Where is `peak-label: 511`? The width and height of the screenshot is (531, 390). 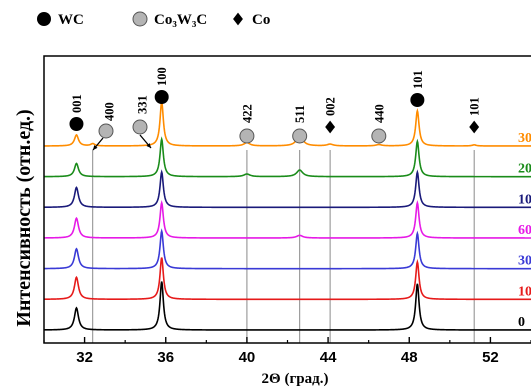 peak-label: 511 is located at coordinates (300, 114).